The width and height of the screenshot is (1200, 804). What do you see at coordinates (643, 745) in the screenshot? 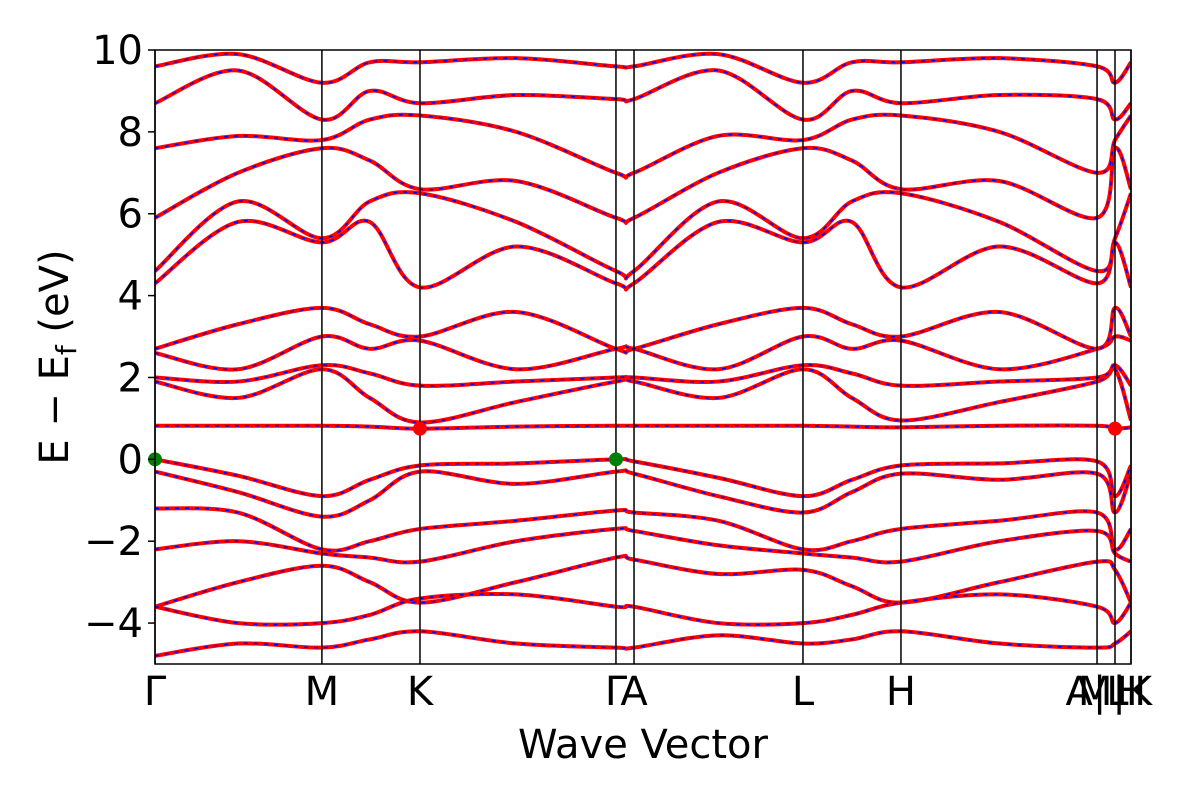
I see `x-axis-label: Wave Vector` at bounding box center [643, 745].